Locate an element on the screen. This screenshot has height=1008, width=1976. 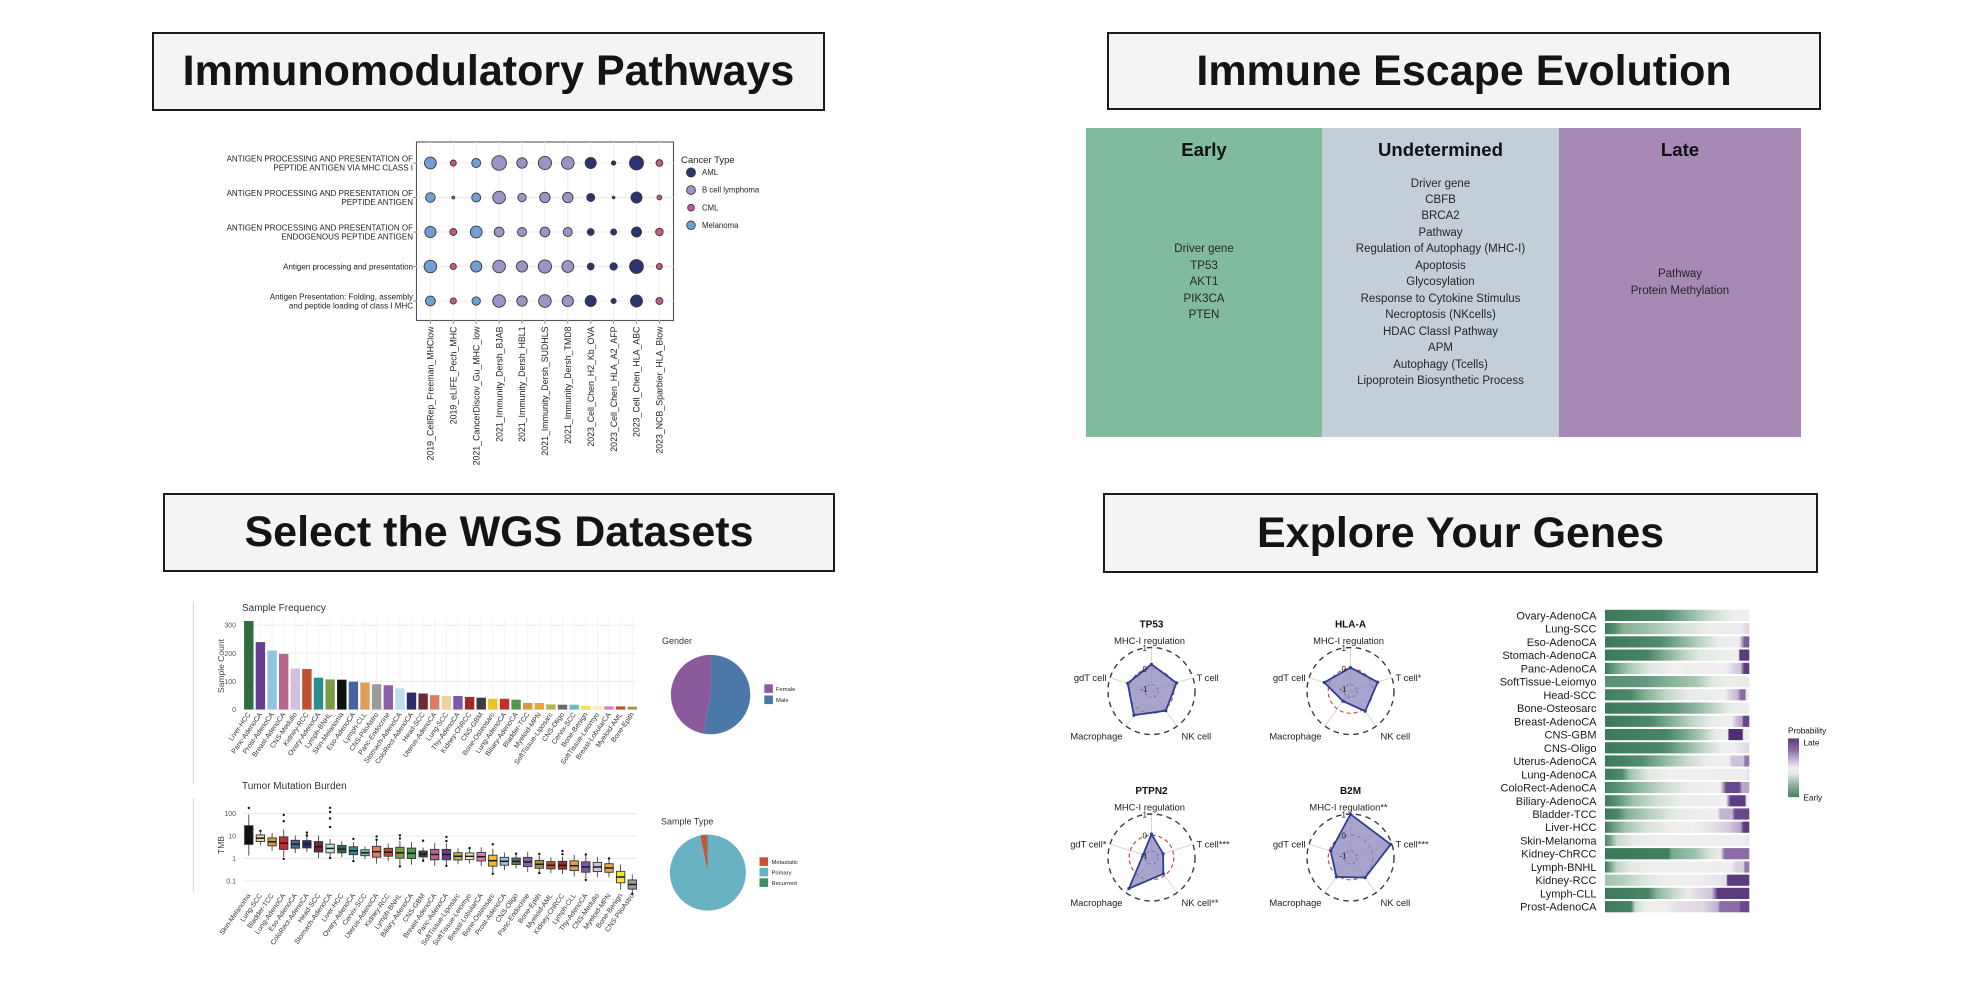
svg-text: Probability is located at coordinates (1807, 731).